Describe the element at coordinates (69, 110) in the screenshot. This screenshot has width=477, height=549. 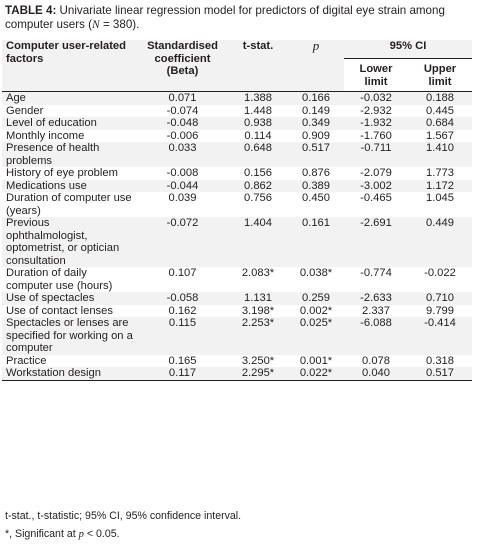
I see `factor-cell: Gender` at that location.